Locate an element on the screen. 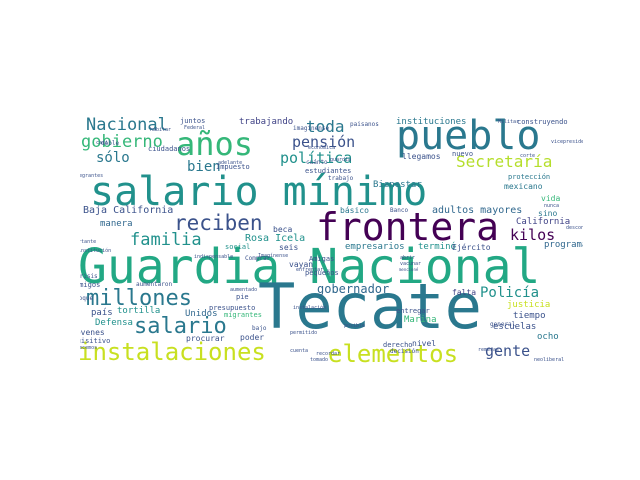  word: Bienestar is located at coordinates (397, 185).